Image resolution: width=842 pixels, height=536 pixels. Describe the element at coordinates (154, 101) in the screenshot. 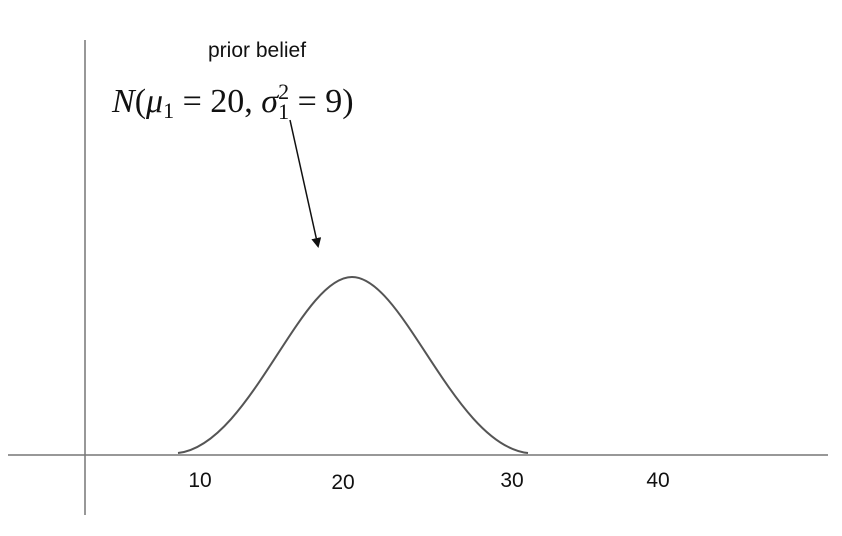

I see `formula-part: μ` at that location.